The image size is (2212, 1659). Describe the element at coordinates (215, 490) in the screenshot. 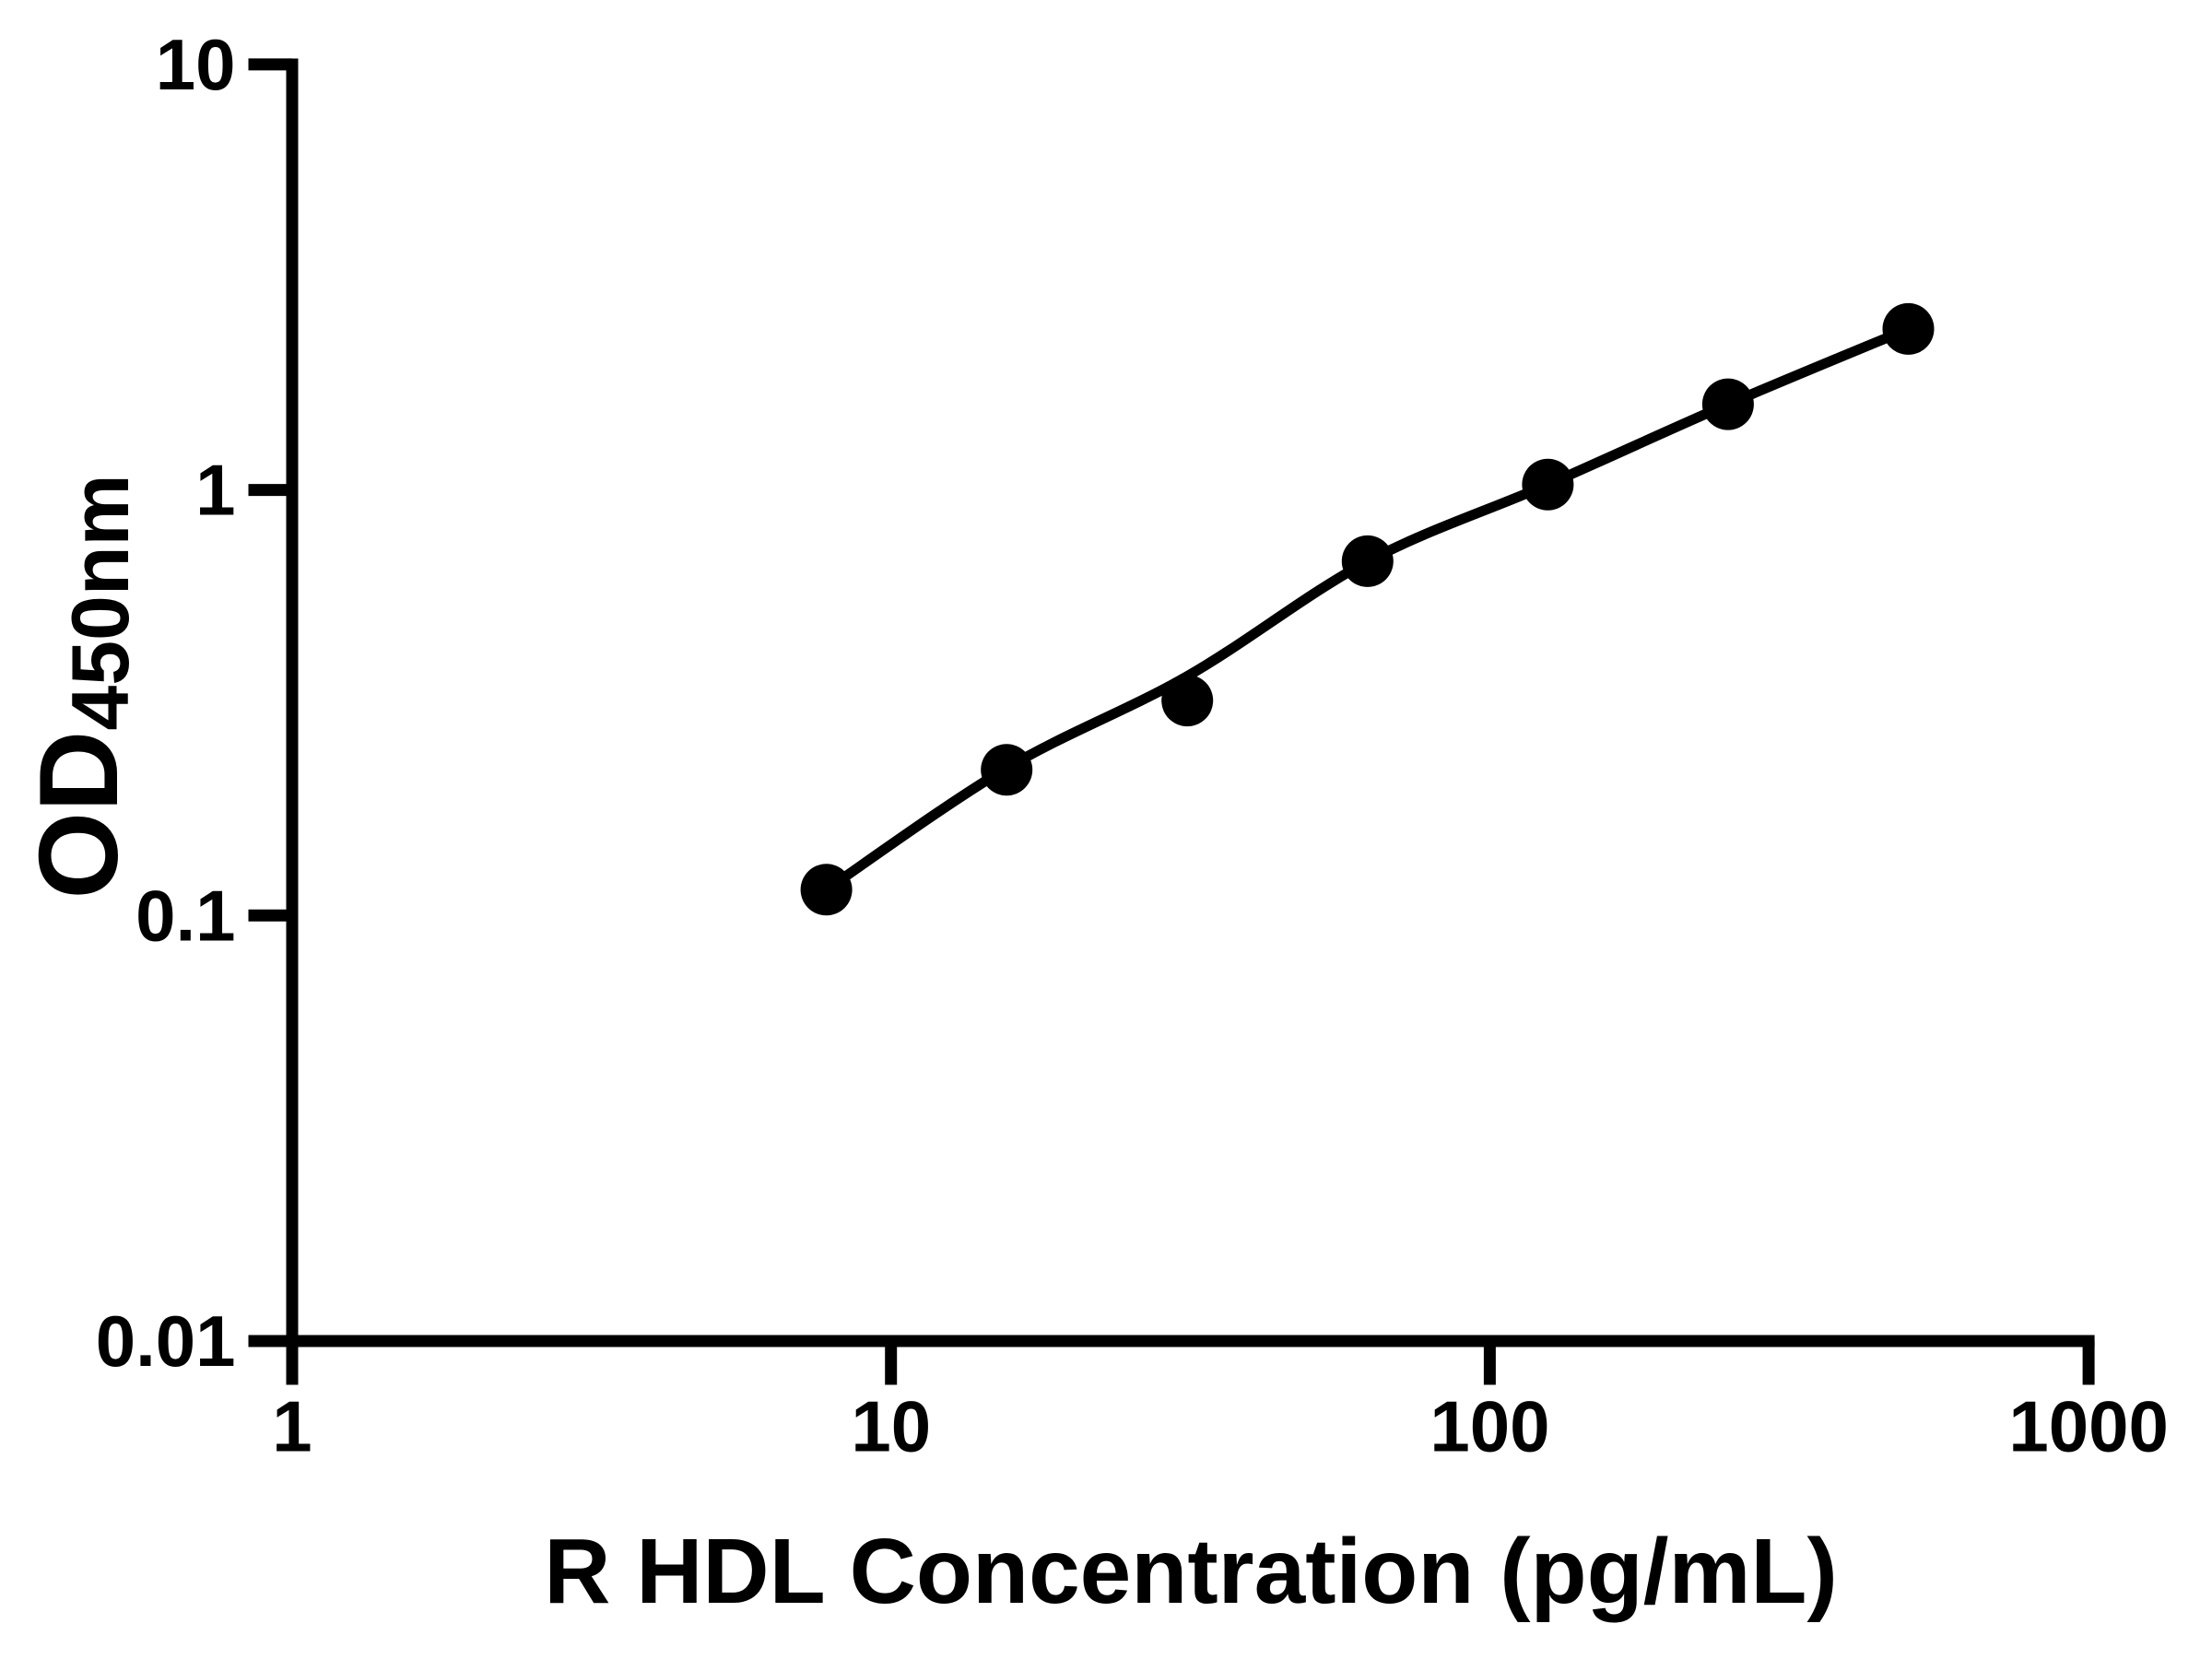

I see `y-tick-label: 1` at that location.